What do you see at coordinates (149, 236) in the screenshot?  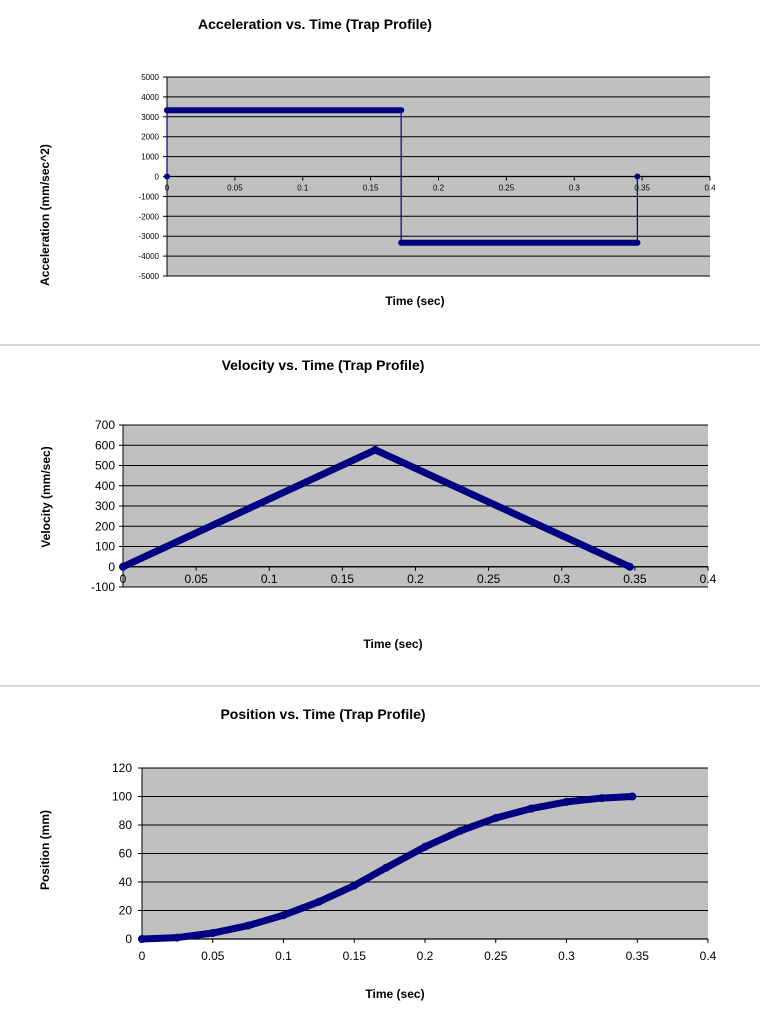 I see `acceleration-y-tick-label: -3000` at bounding box center [149, 236].